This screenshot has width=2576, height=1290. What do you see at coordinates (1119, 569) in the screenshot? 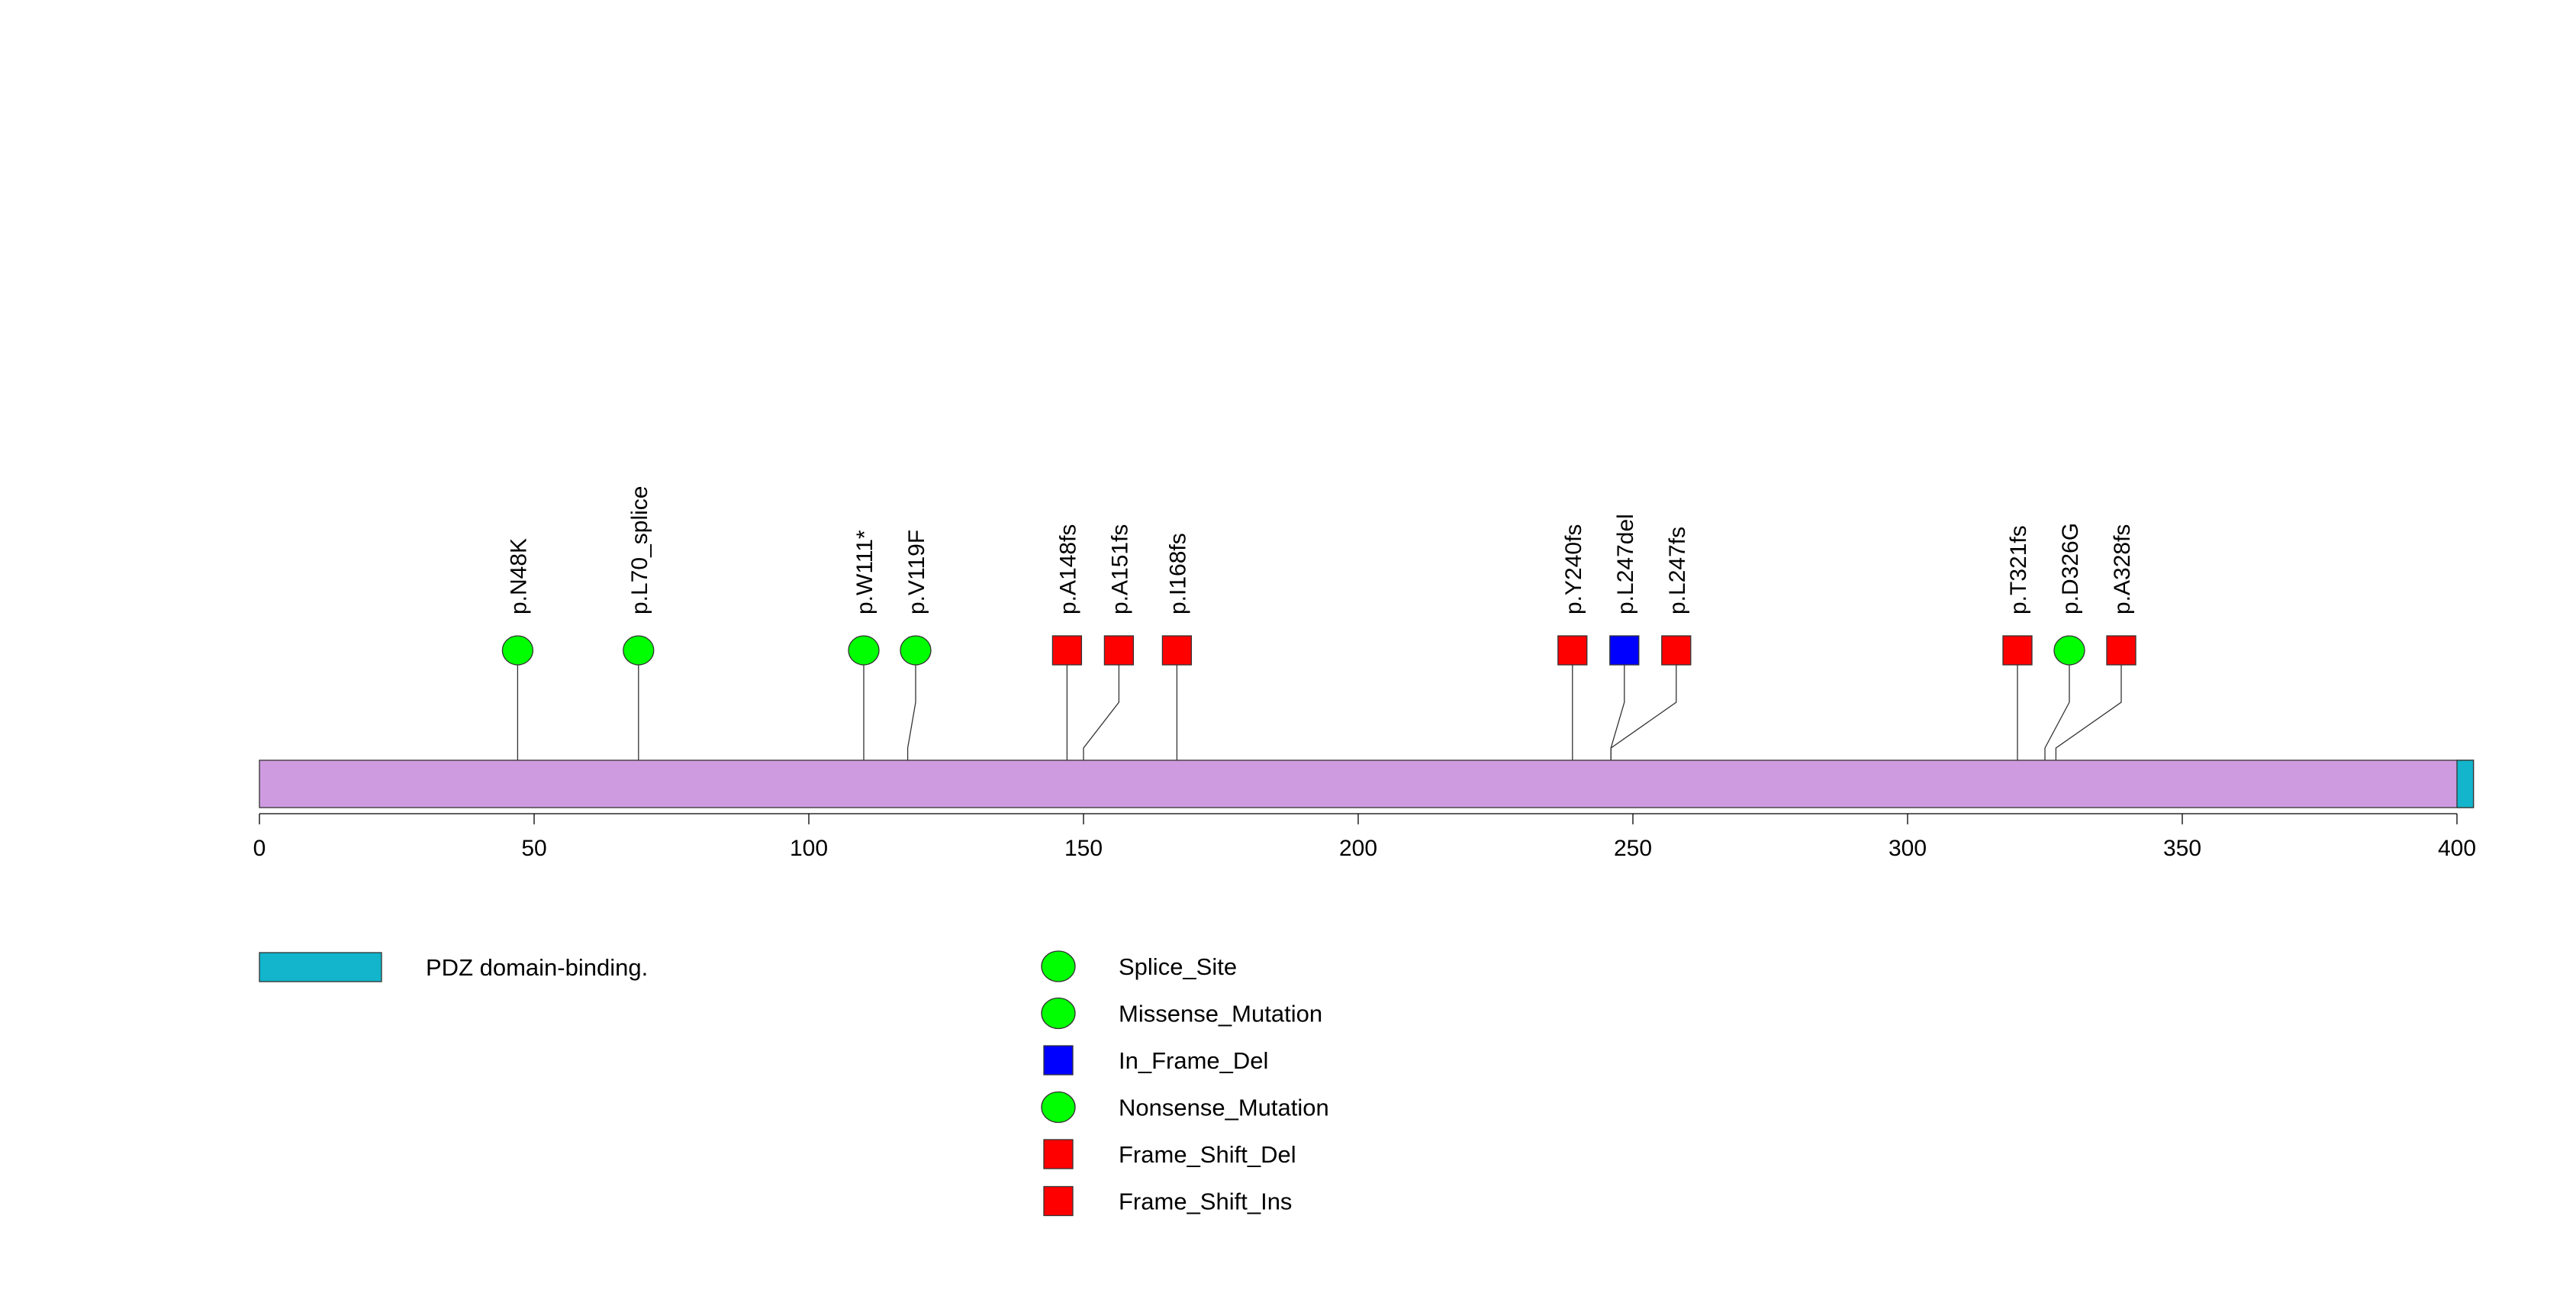
I see `mutation-label: p.A151fs` at bounding box center [1119, 569].